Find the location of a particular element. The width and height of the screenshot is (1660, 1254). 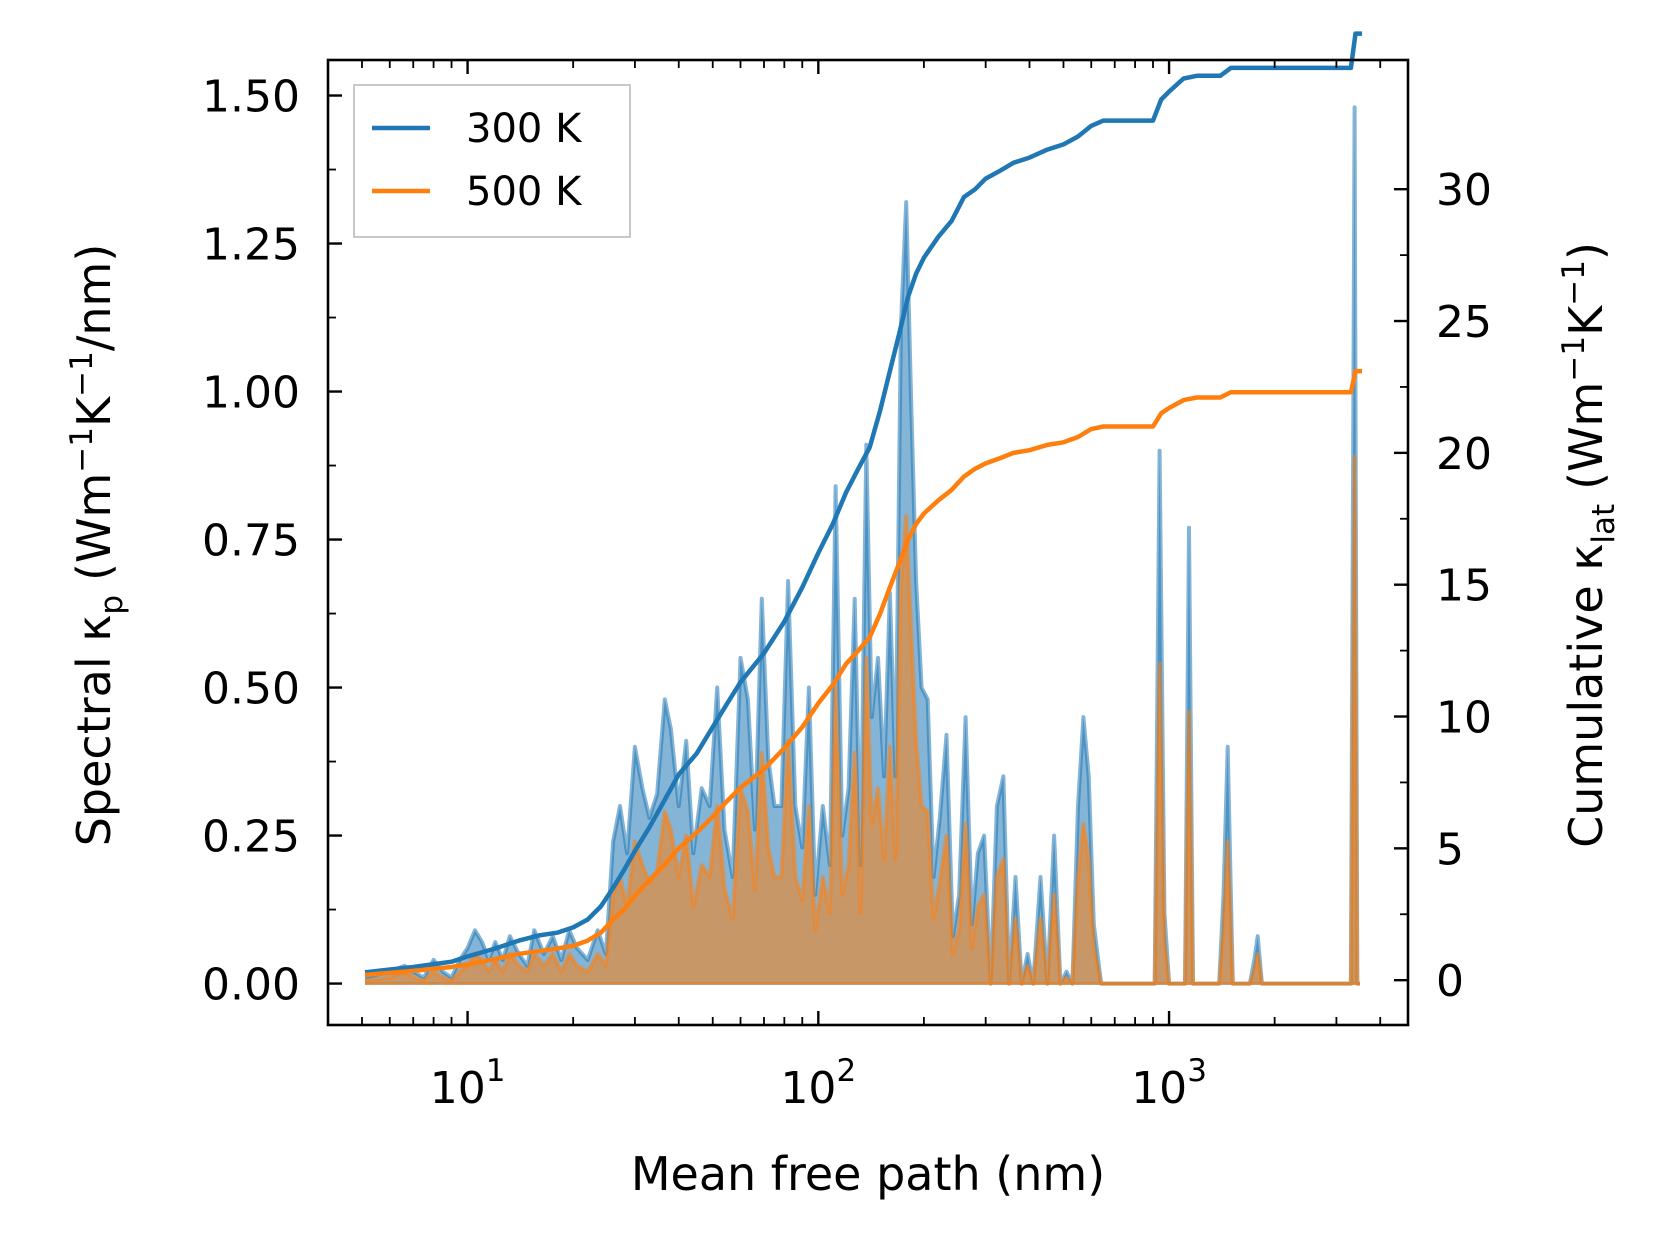

legend: 300 K 500 K is located at coordinates (492, 161).